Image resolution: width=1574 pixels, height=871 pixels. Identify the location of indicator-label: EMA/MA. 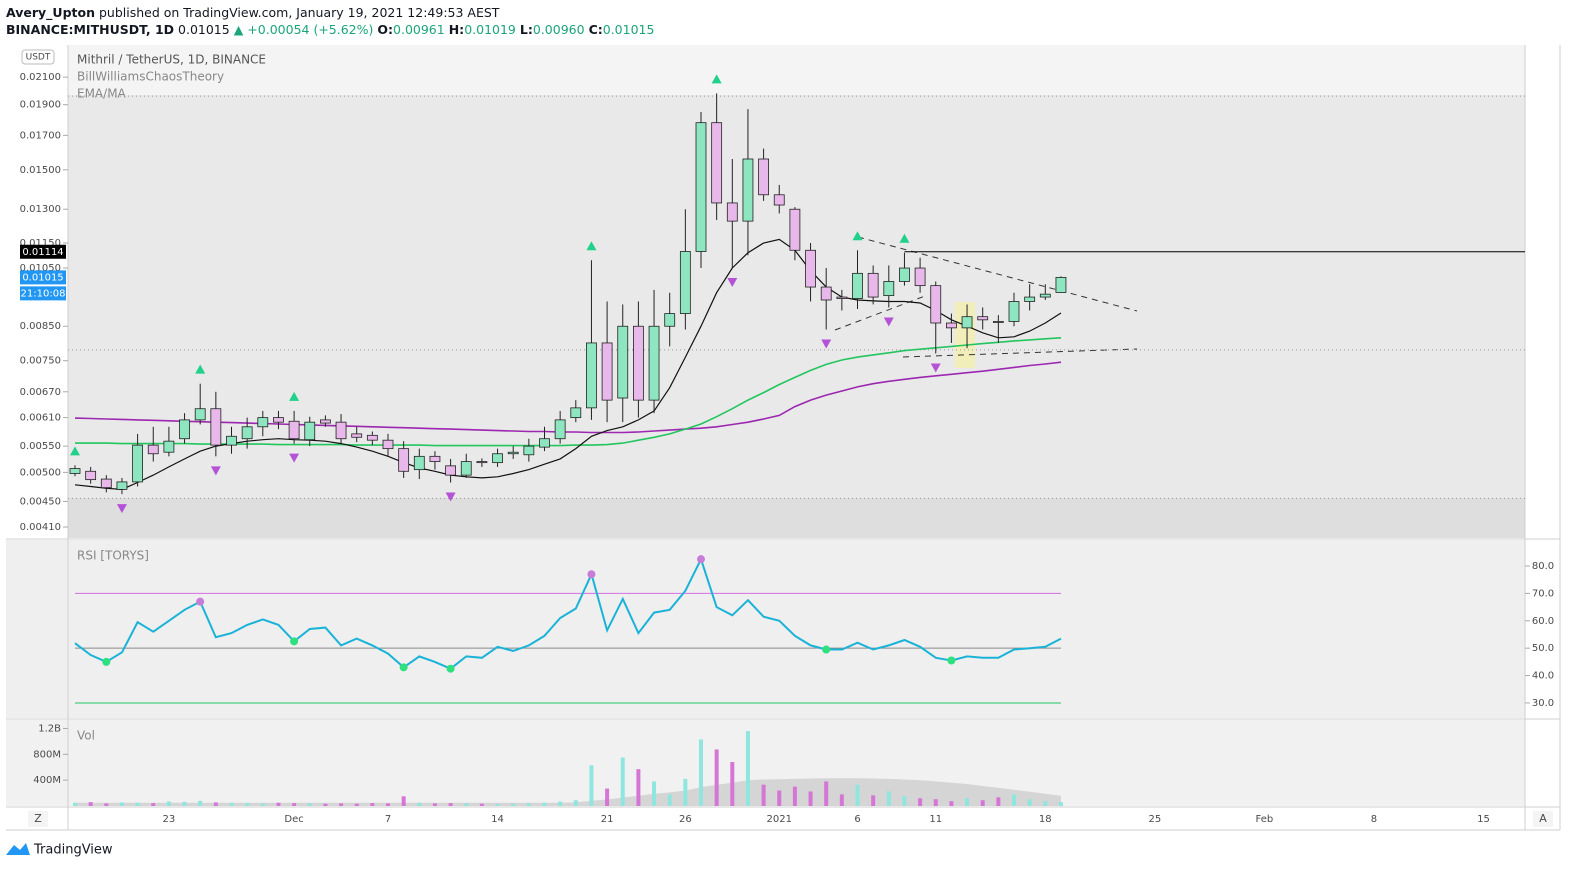
(102, 94).